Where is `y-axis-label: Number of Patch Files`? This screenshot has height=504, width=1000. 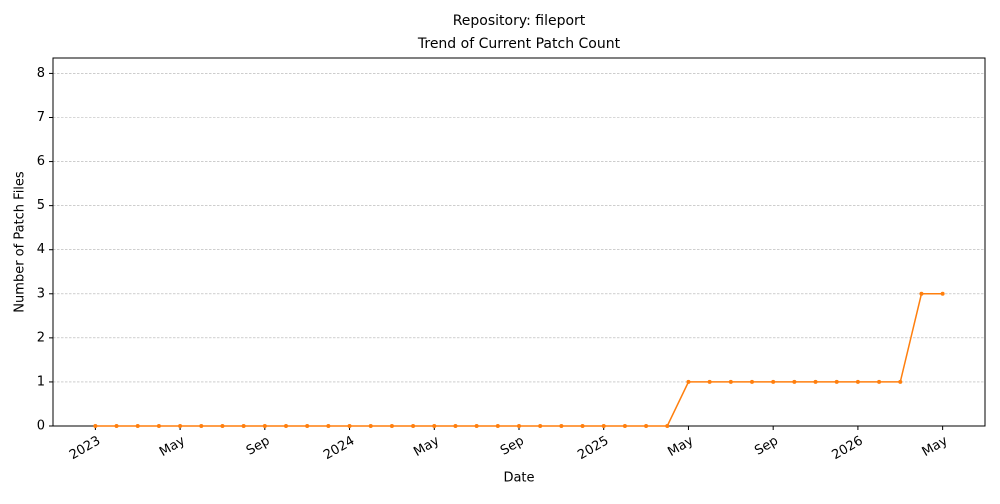
y-axis-label: Number of Patch Files is located at coordinates (20, 242).